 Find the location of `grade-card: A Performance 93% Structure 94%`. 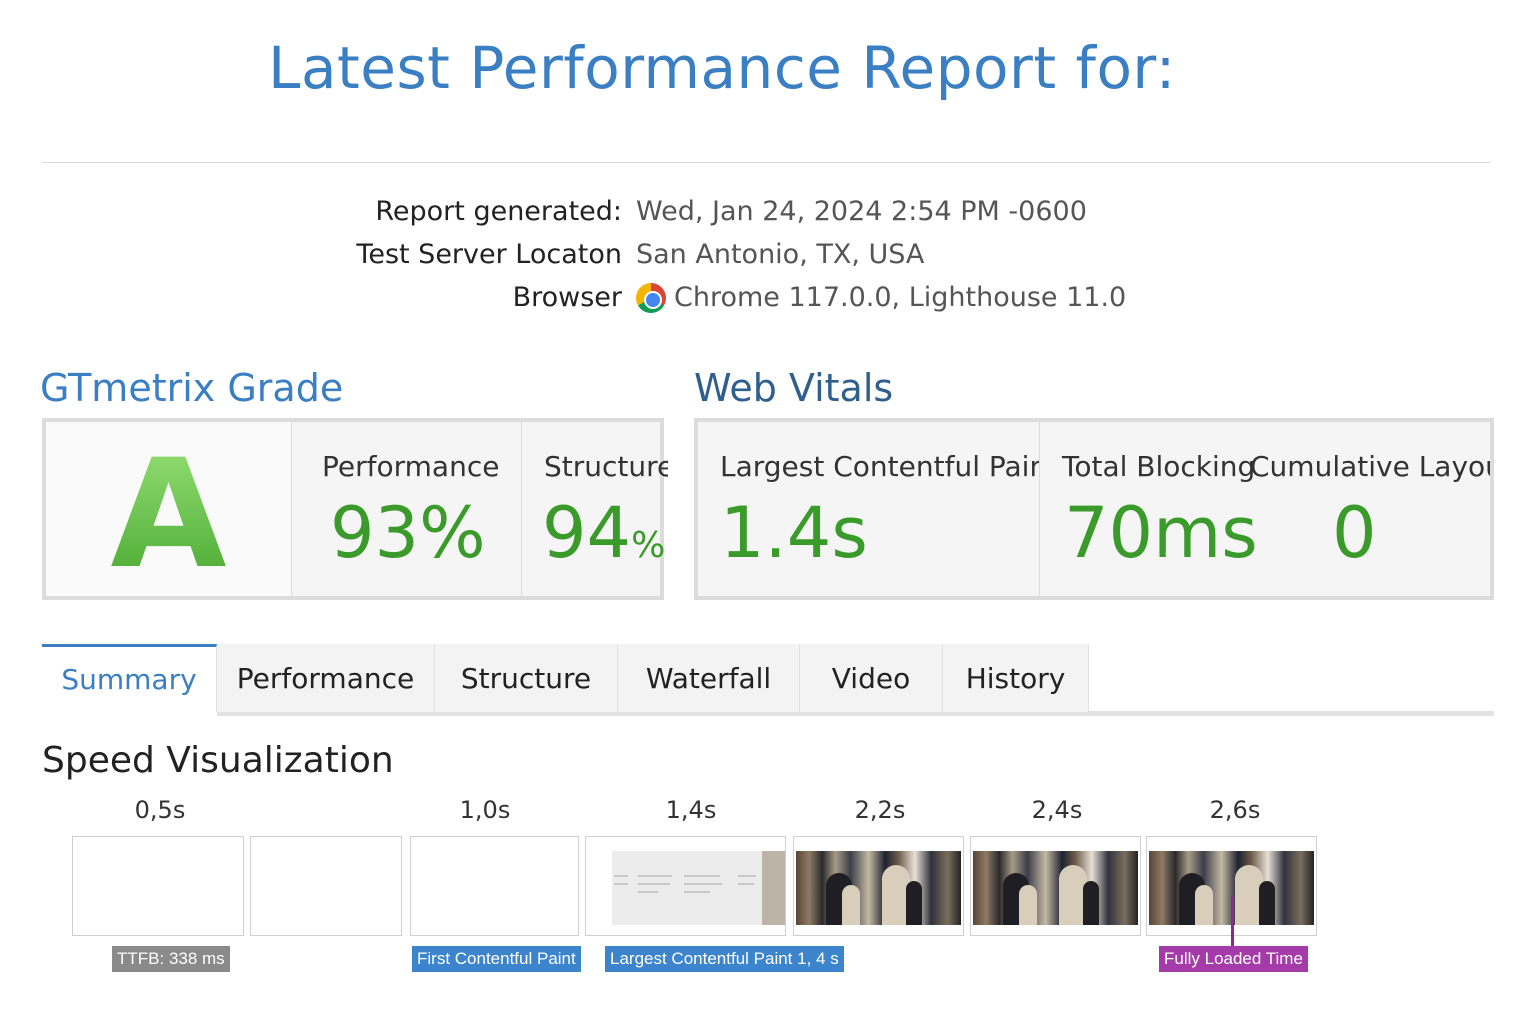

grade-card: A Performance 93% Structure 94% is located at coordinates (355, 509).